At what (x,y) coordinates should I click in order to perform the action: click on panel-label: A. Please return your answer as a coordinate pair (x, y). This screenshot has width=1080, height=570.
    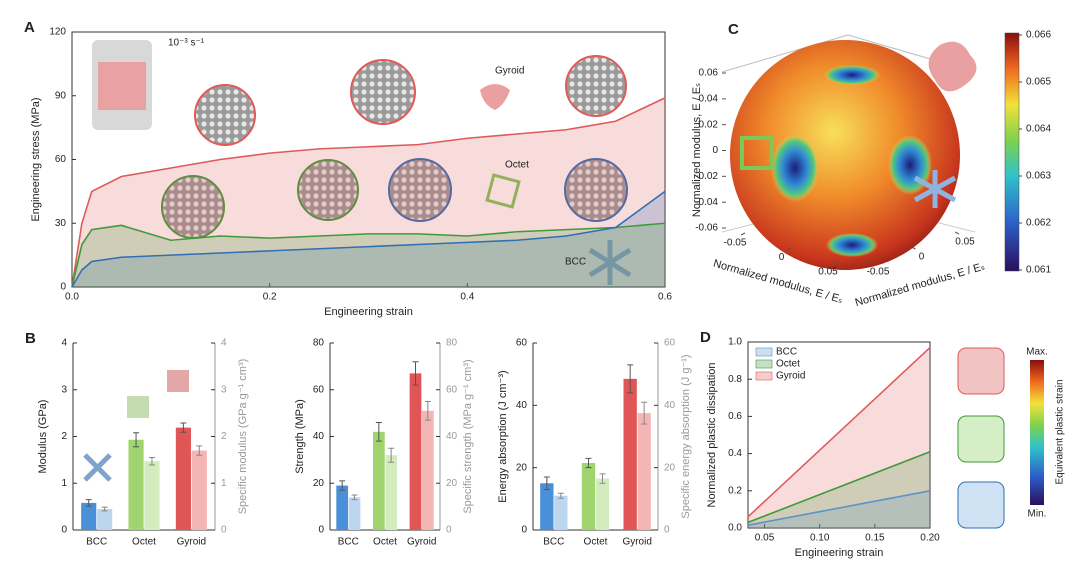
    Looking at the image, I should click on (29, 27).